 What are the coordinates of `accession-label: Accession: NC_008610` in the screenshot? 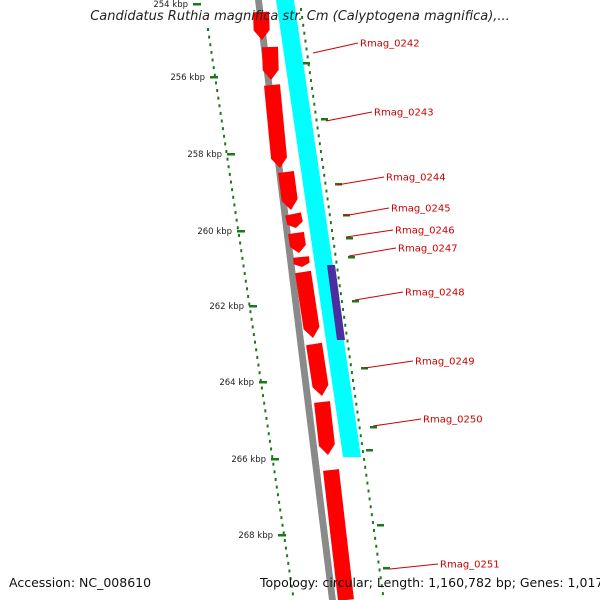 It's located at (80, 582).